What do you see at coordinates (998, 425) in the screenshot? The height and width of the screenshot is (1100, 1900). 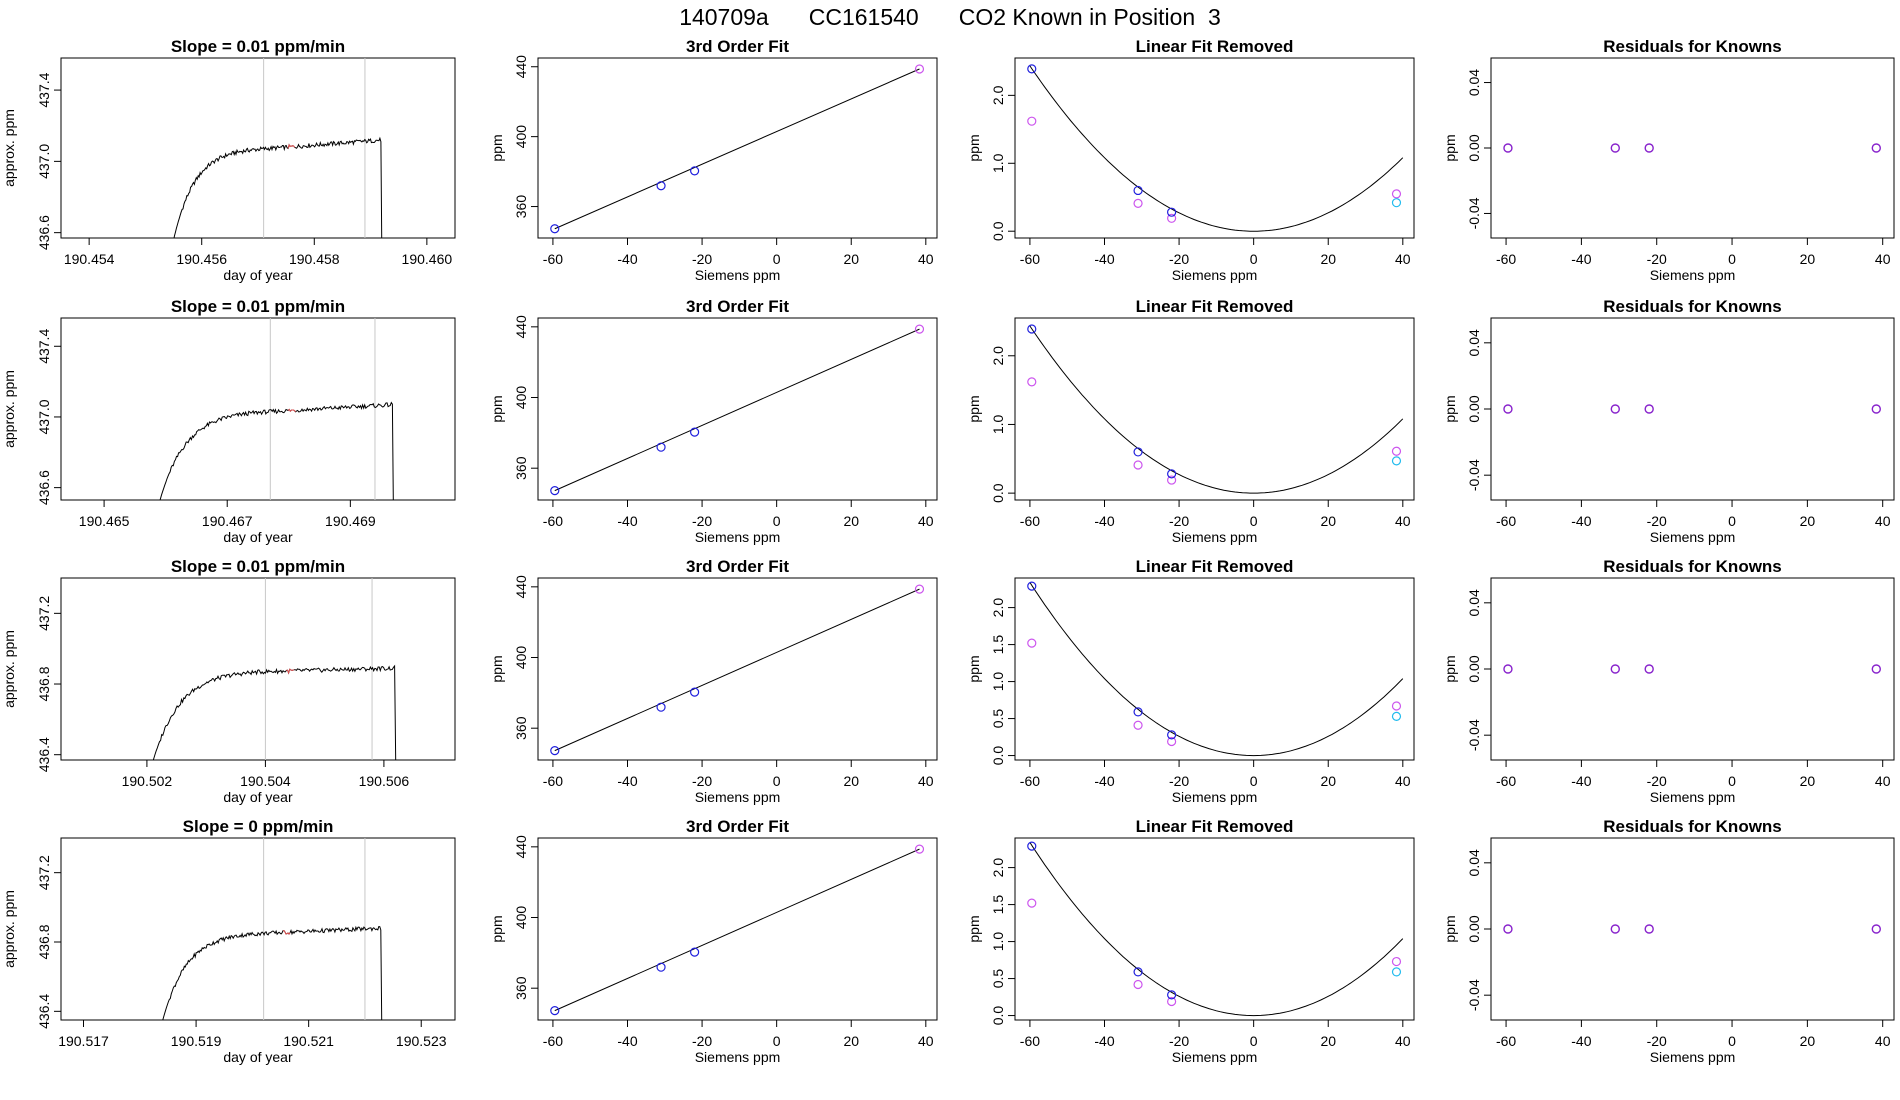 I see `y-tick-label: 1.0` at bounding box center [998, 425].